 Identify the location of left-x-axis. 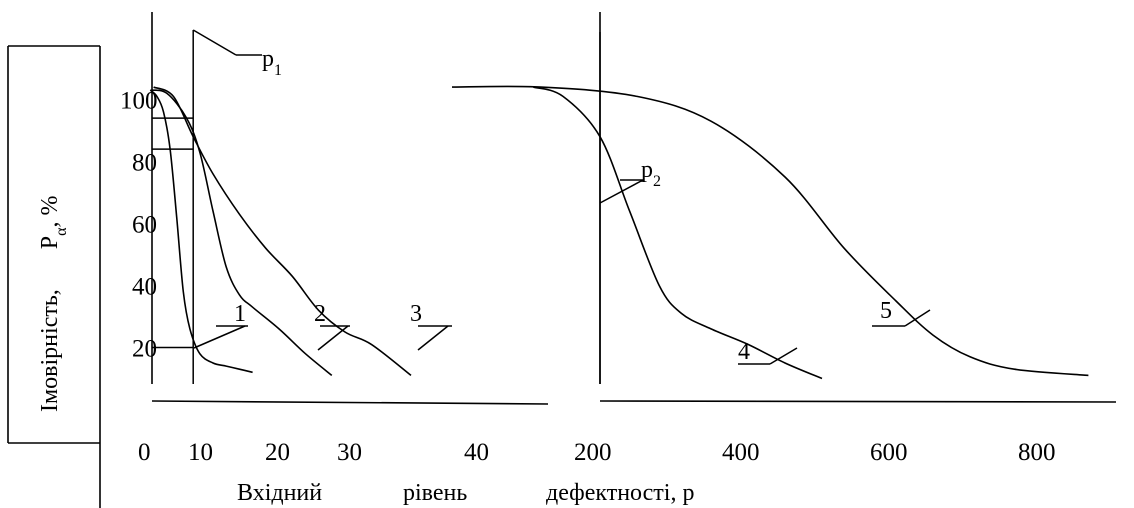
(350, 402).